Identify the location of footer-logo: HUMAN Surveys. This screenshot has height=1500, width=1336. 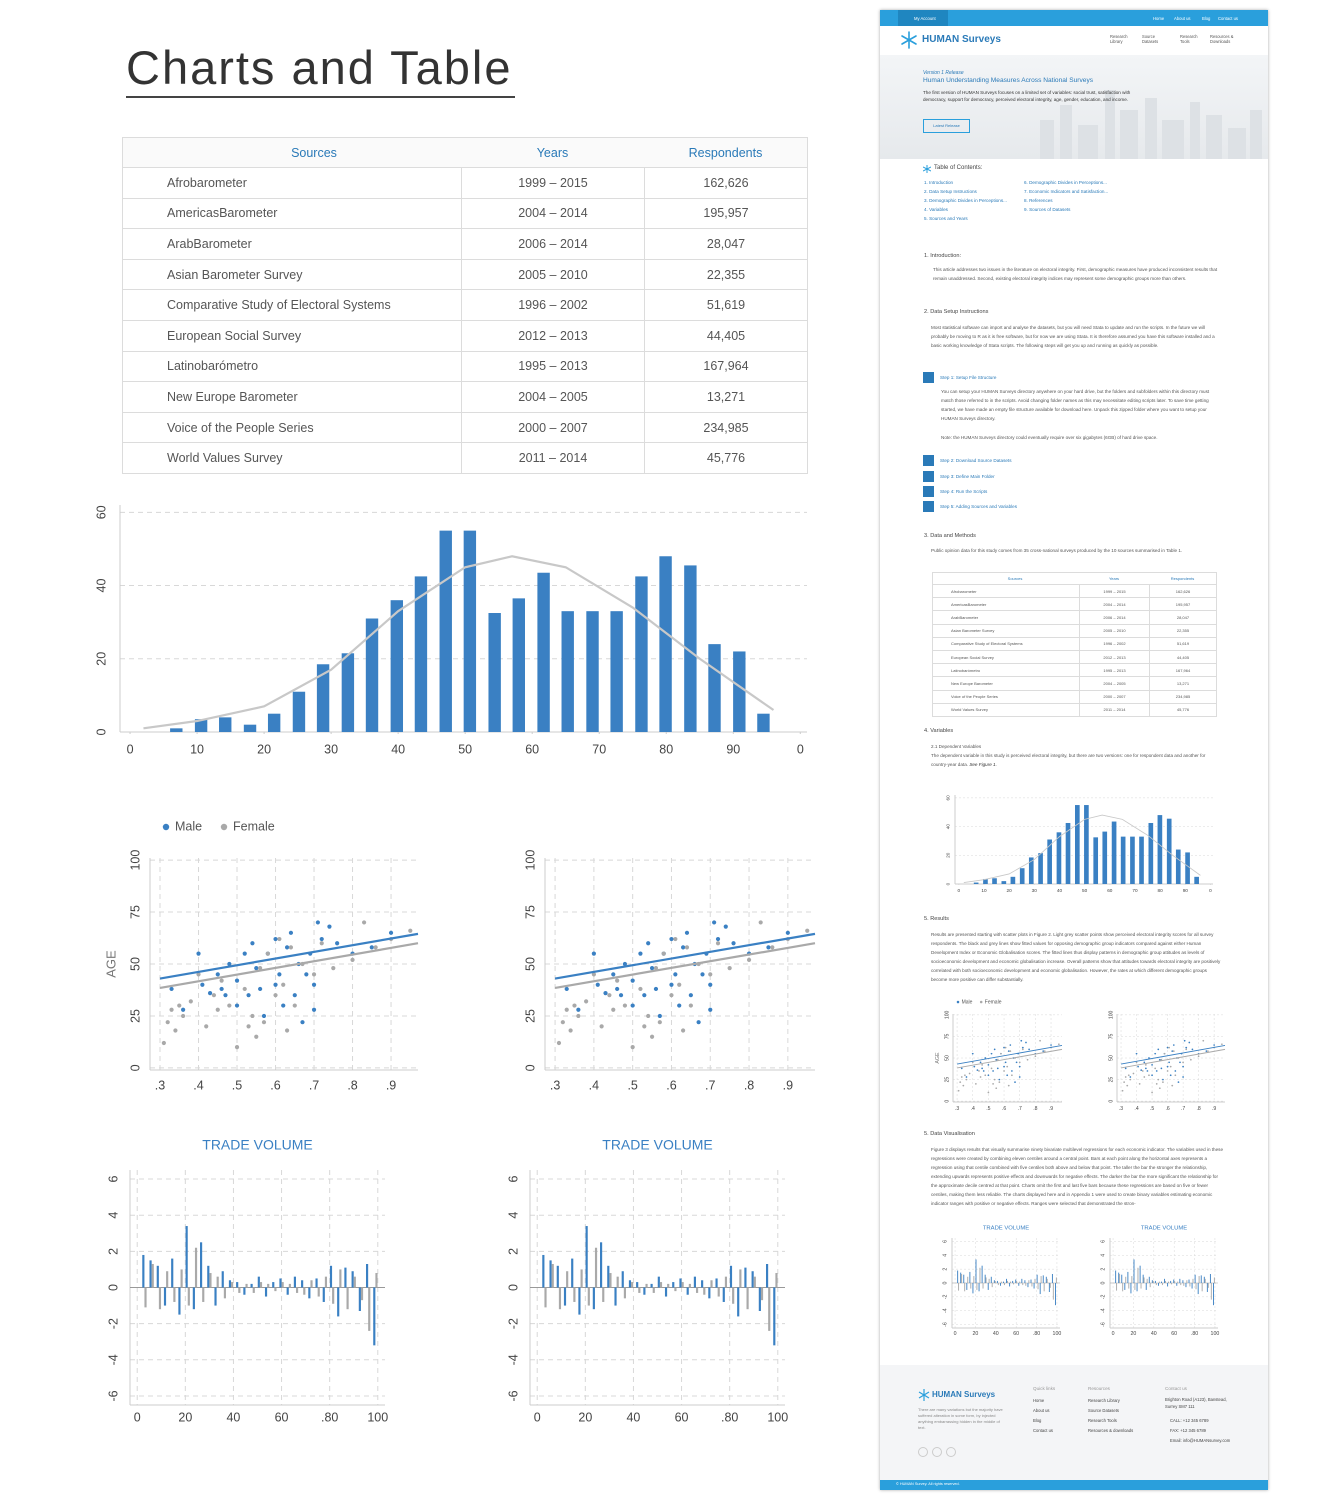
(964, 1394).